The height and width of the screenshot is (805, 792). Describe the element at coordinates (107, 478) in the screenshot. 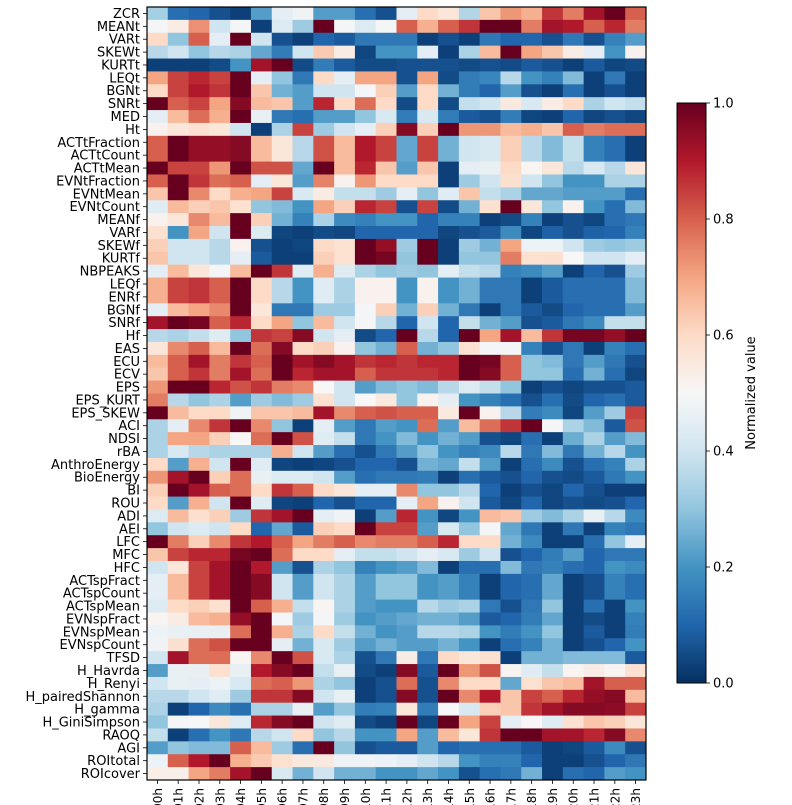

I see `y-tick-label: BioEnergy` at that location.